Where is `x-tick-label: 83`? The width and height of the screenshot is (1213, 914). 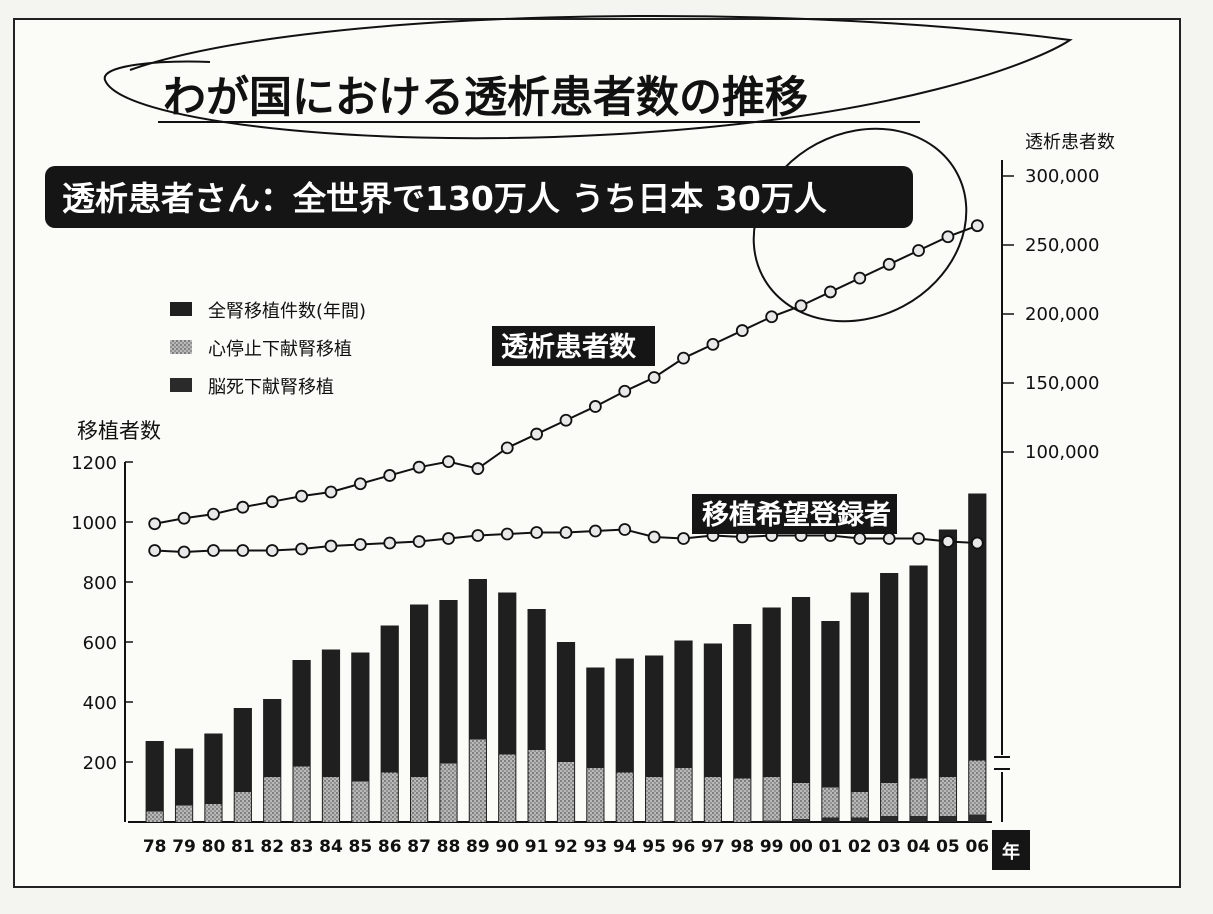 x-tick-label: 83 is located at coordinates (302, 847).